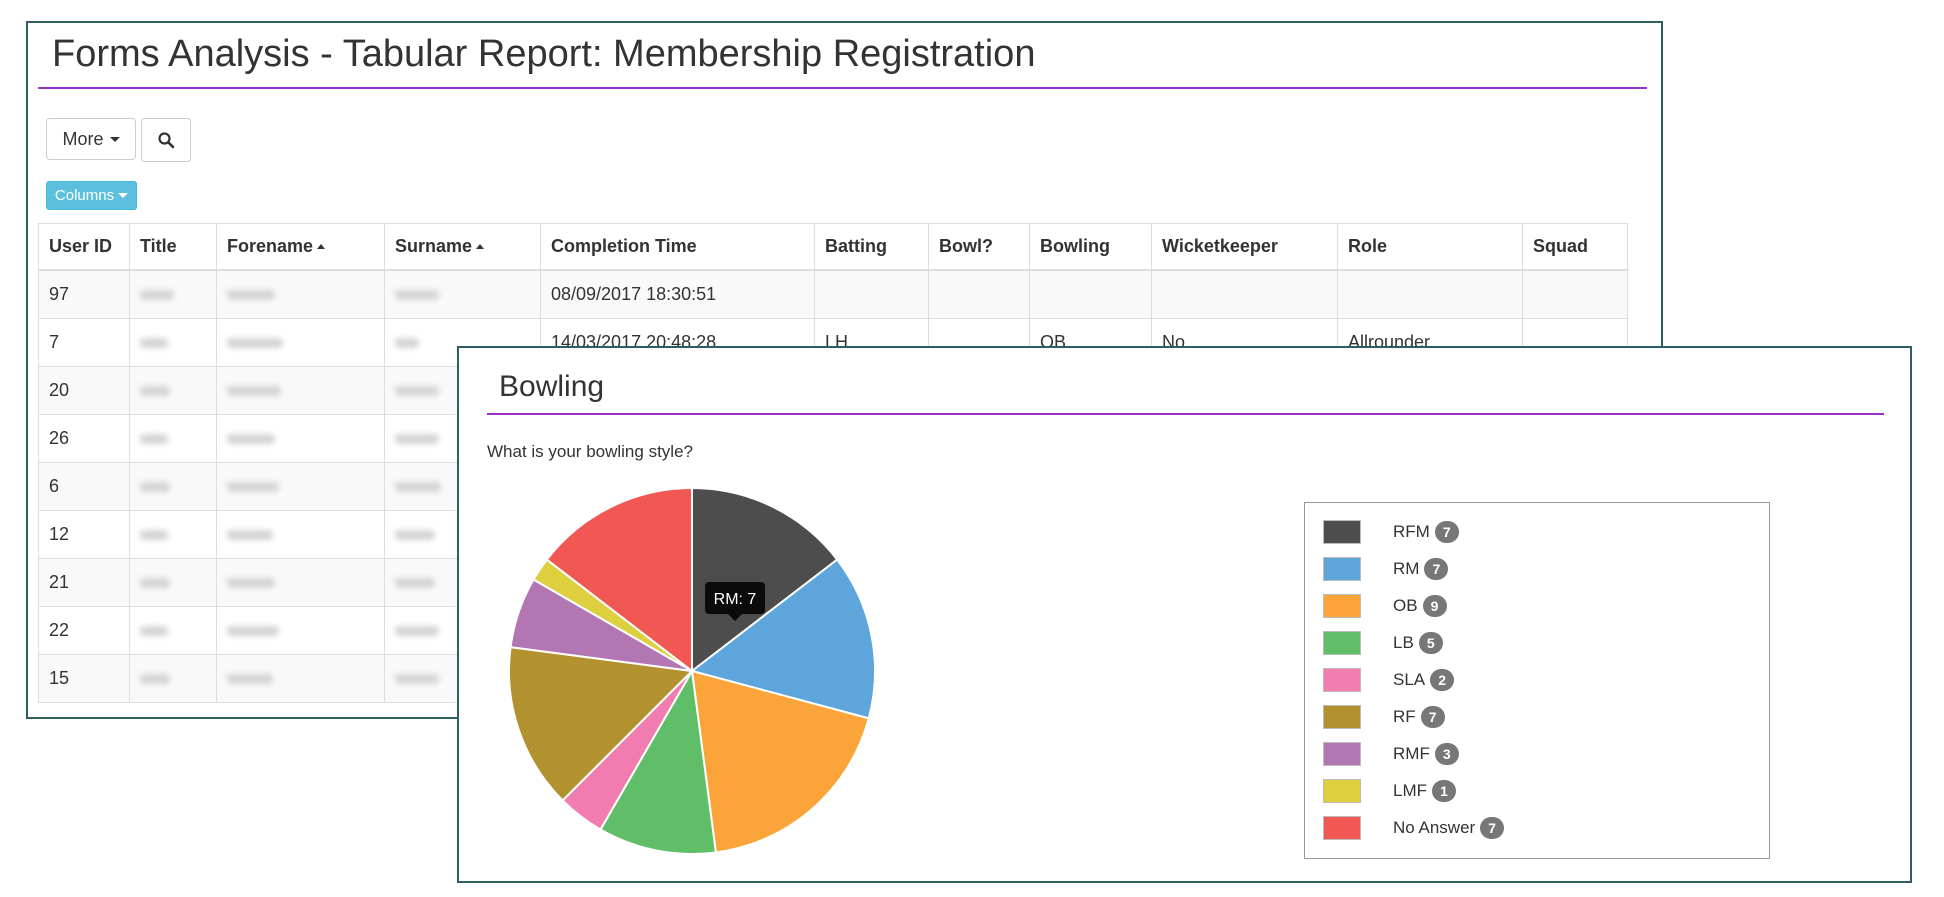 The width and height of the screenshot is (1944, 897). I want to click on header-label: Wicketkeeper, so click(1220, 245).